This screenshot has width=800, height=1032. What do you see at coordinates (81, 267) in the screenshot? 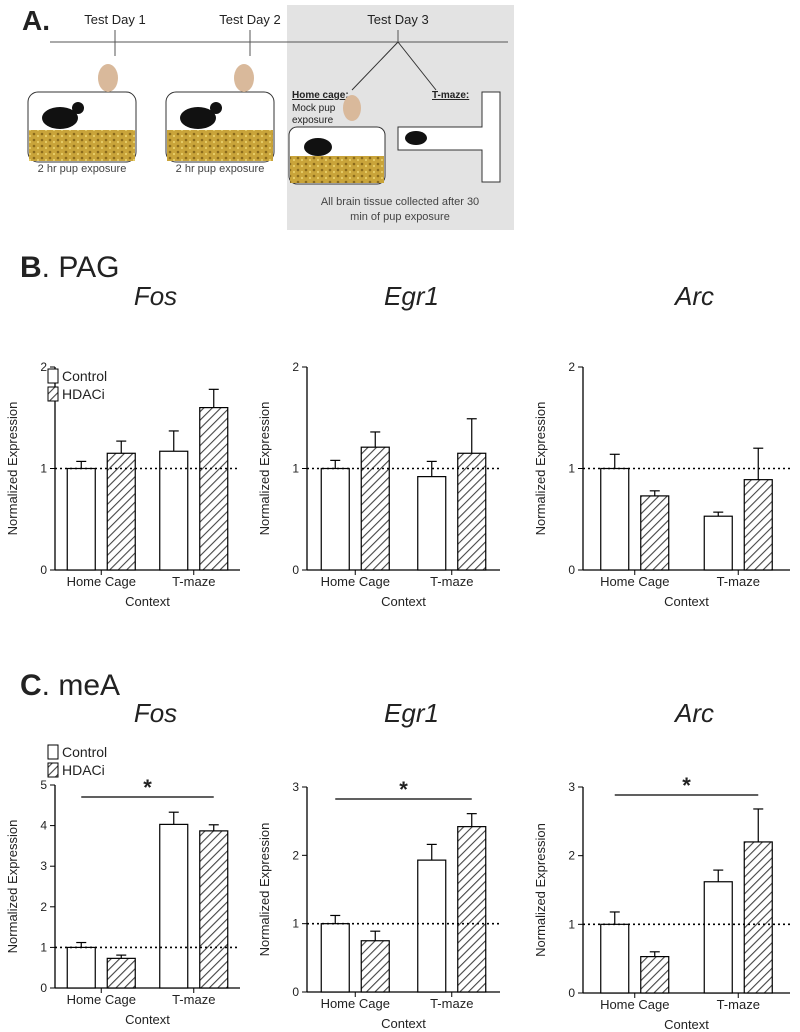
I see `panel-name: . PAG` at bounding box center [81, 267].